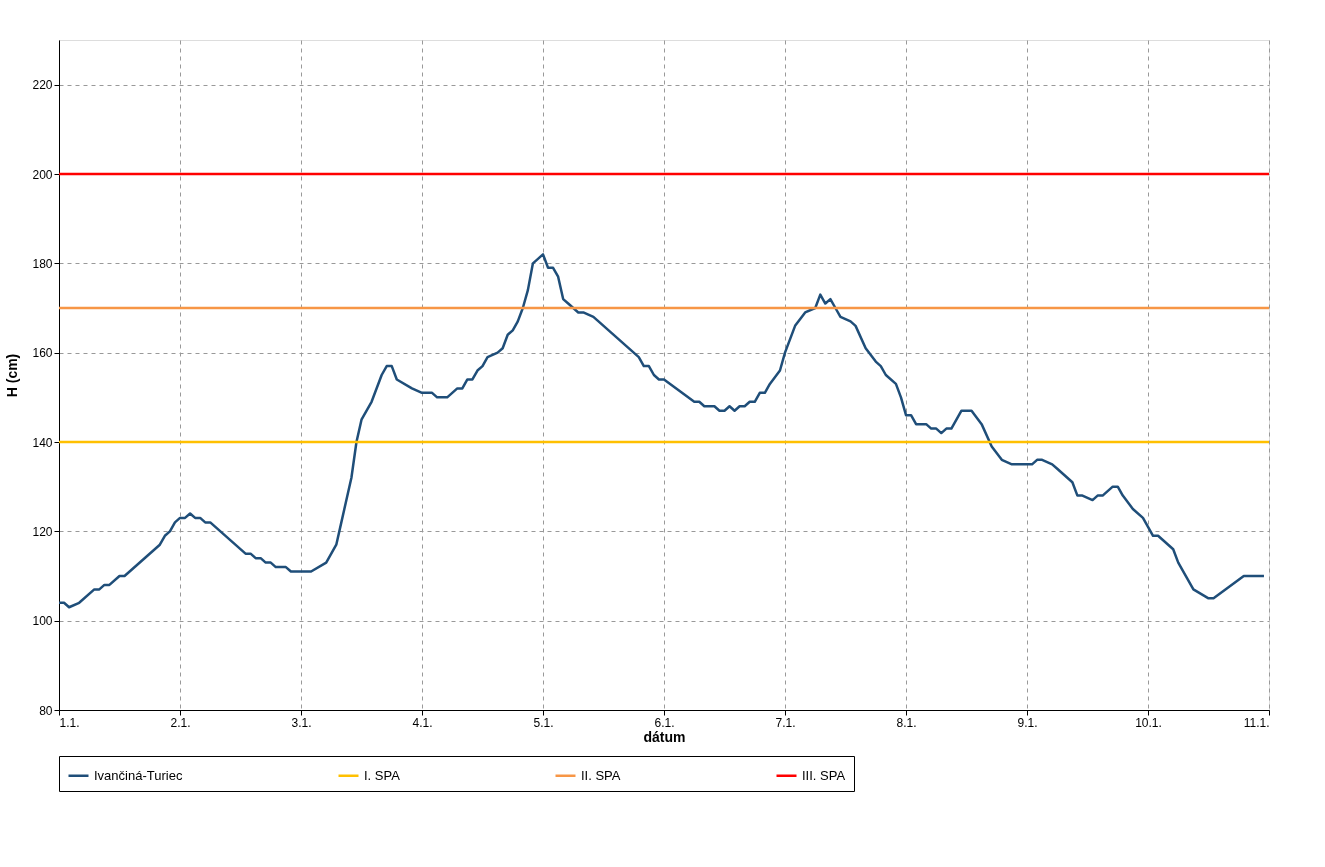 Image resolution: width=1325 pixels, height=867 pixels. Describe the element at coordinates (12, 375) in the screenshot. I see `y-axis-title: H (cm)` at that location.